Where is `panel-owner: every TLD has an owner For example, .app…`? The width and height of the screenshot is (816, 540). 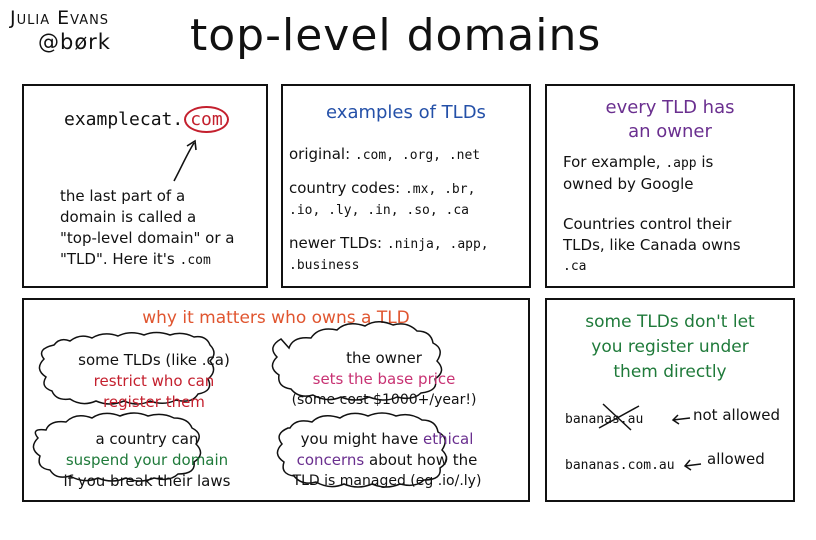 panel-owner: every TLD has an owner For example, .app… is located at coordinates (670, 186).